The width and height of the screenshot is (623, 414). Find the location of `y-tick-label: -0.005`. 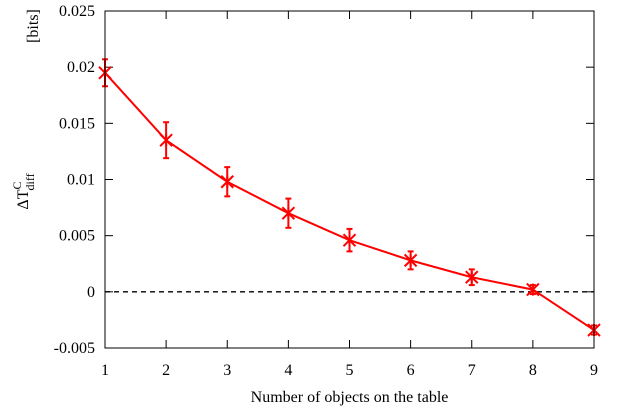

y-tick-label: -0.005 is located at coordinates (74, 348).